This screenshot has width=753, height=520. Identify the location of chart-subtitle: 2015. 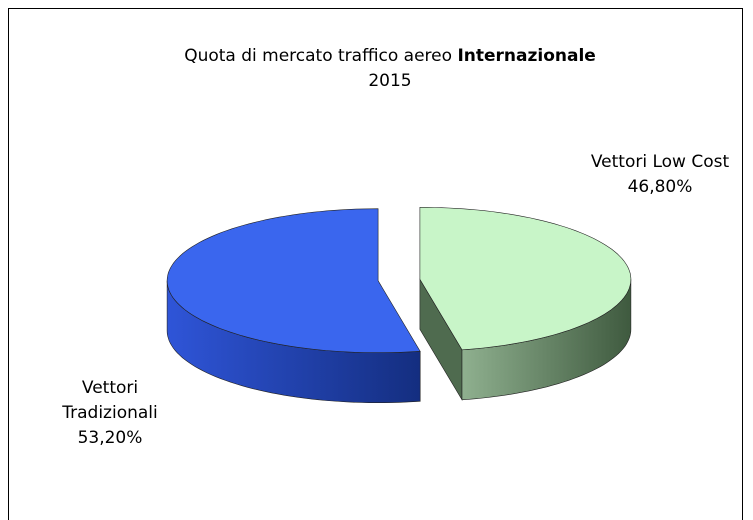
(390, 81).